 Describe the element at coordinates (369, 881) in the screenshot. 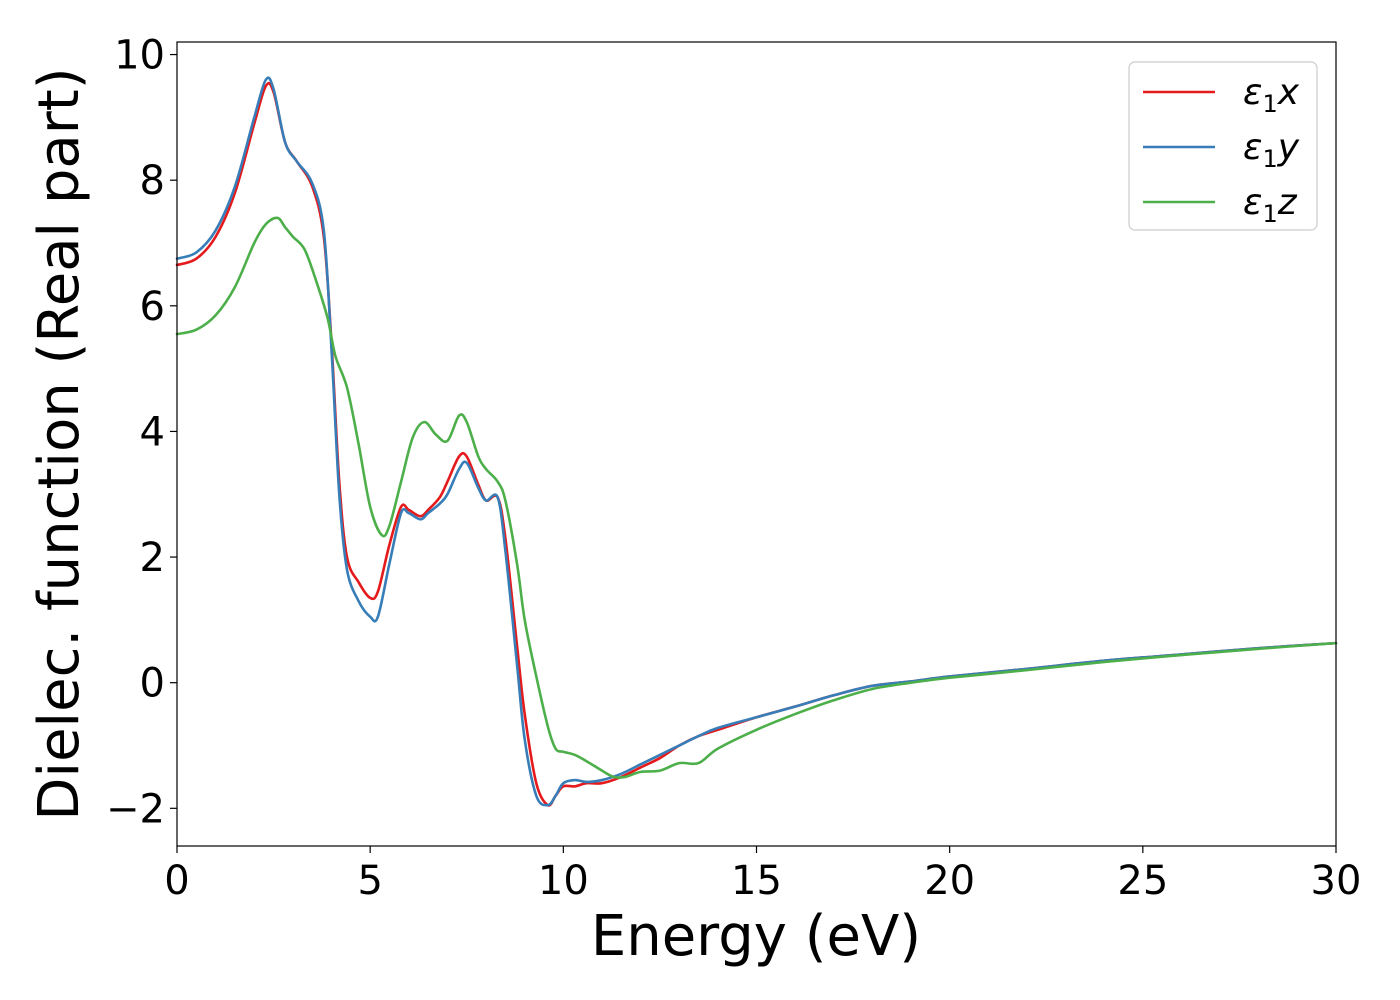

I see `x-tick-label: 5` at that location.